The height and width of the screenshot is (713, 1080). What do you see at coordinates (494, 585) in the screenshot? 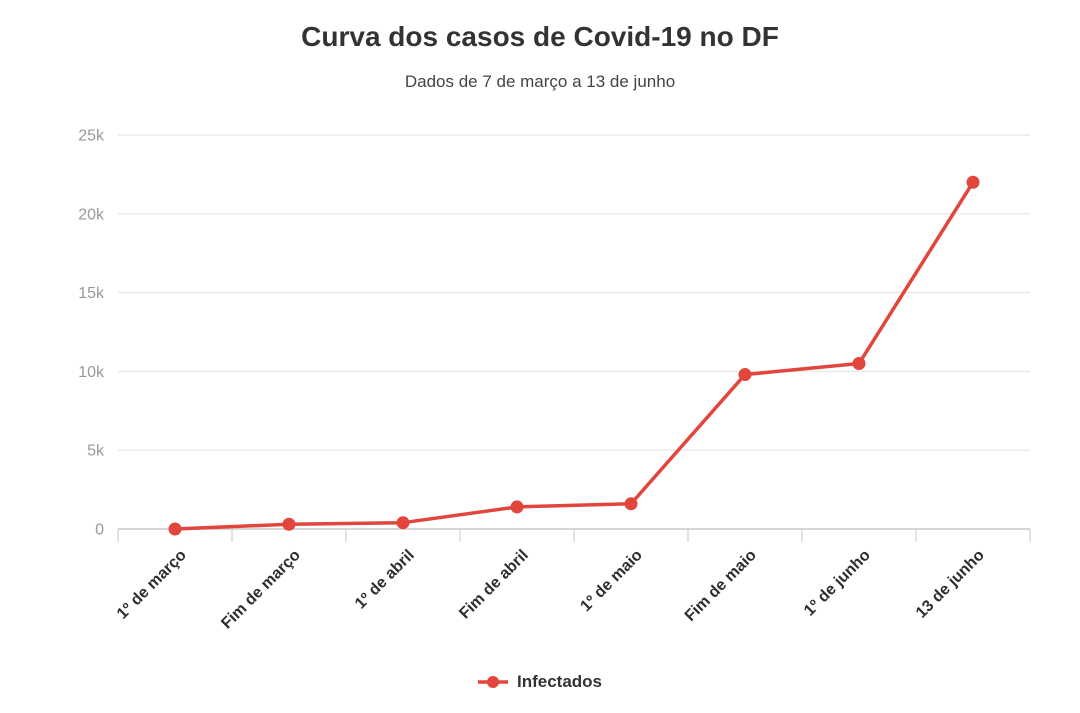
I see `x-axis-category-label: Fim de abril` at bounding box center [494, 585].